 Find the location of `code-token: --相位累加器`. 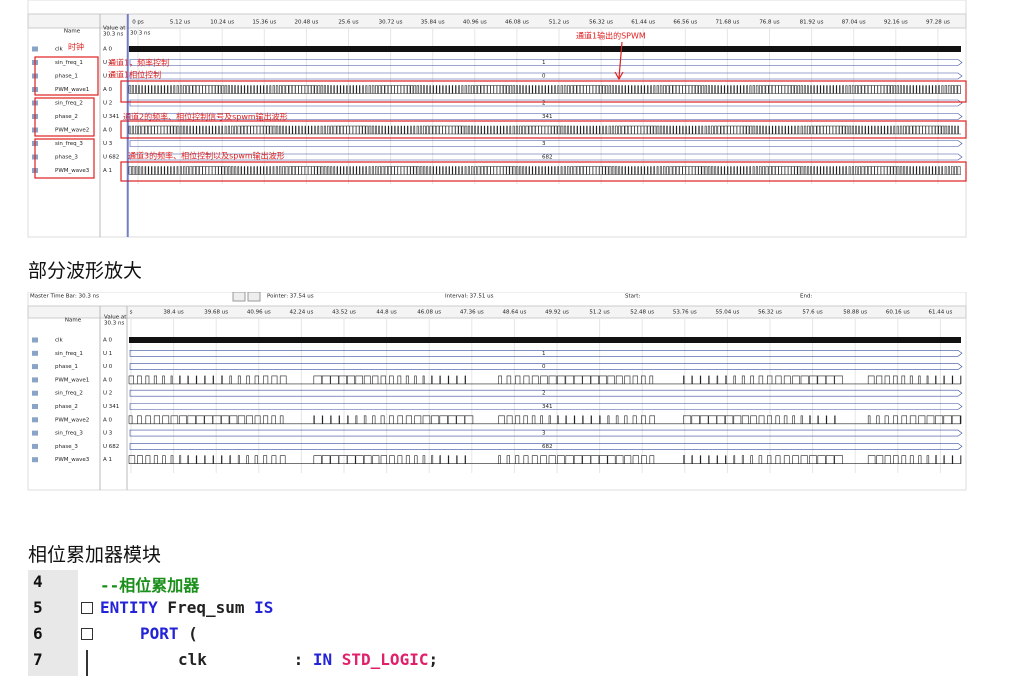

code-token: --相位累加器 is located at coordinates (150, 585).